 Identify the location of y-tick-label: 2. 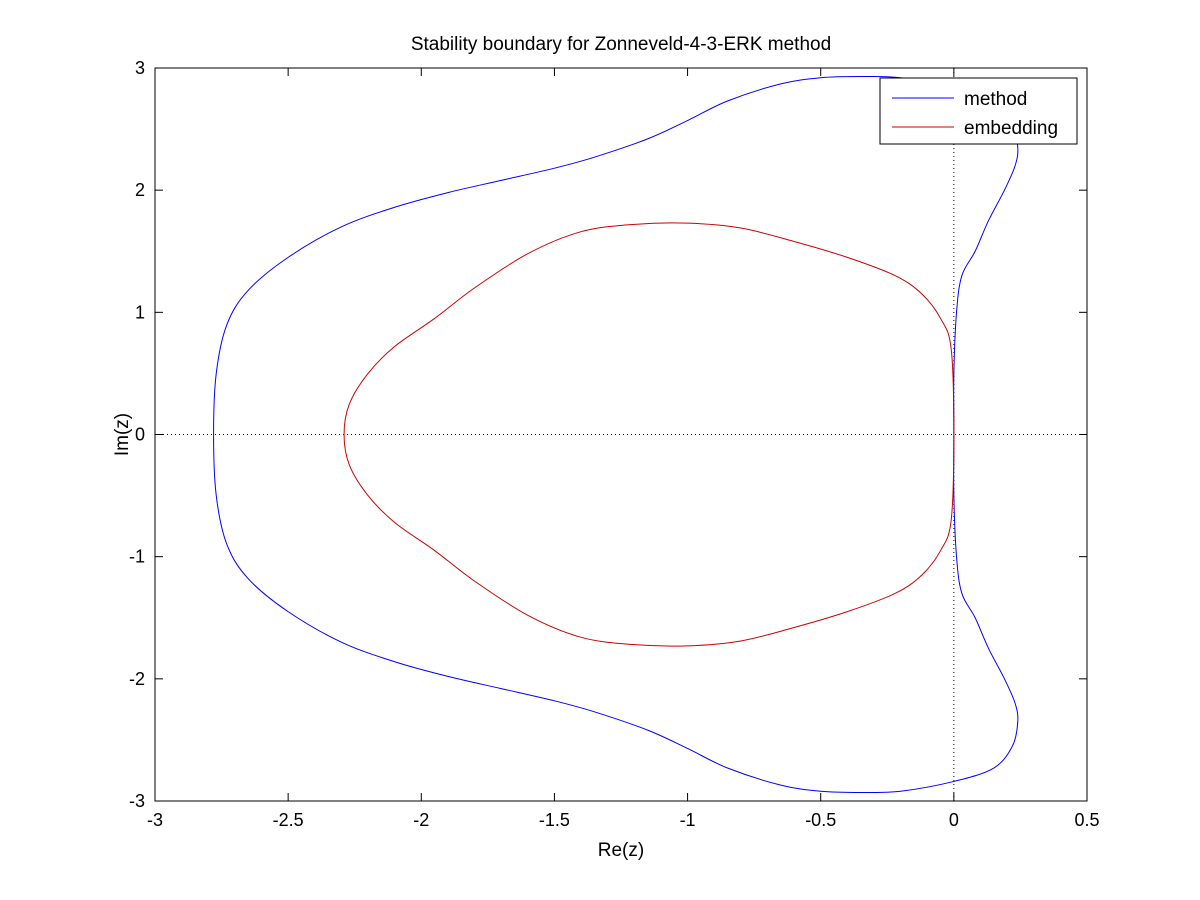
(140, 190).